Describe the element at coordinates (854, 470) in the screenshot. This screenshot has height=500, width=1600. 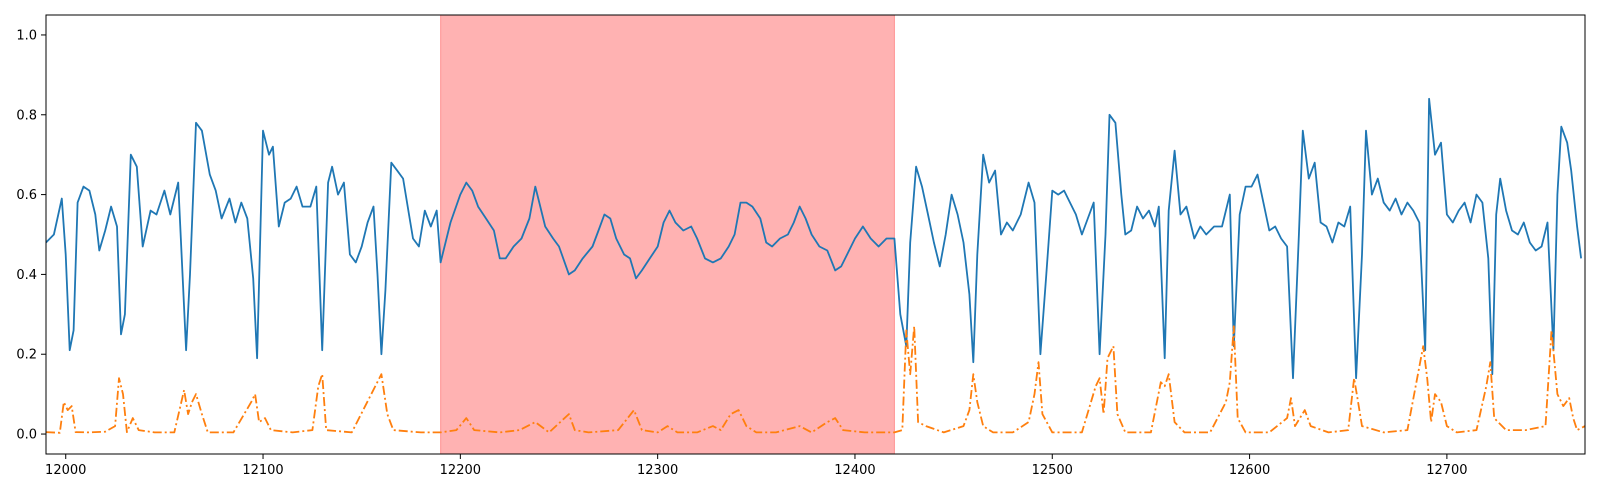
I see `x-tick-label: 12400` at that location.